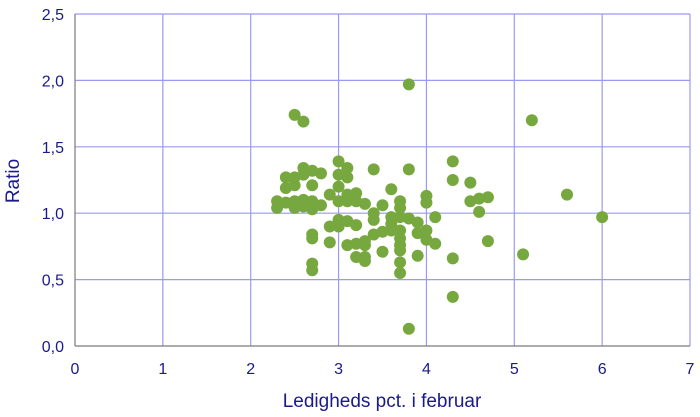 The height and width of the screenshot is (417, 700). I want to click on x-tick-label: 0, so click(75, 369).